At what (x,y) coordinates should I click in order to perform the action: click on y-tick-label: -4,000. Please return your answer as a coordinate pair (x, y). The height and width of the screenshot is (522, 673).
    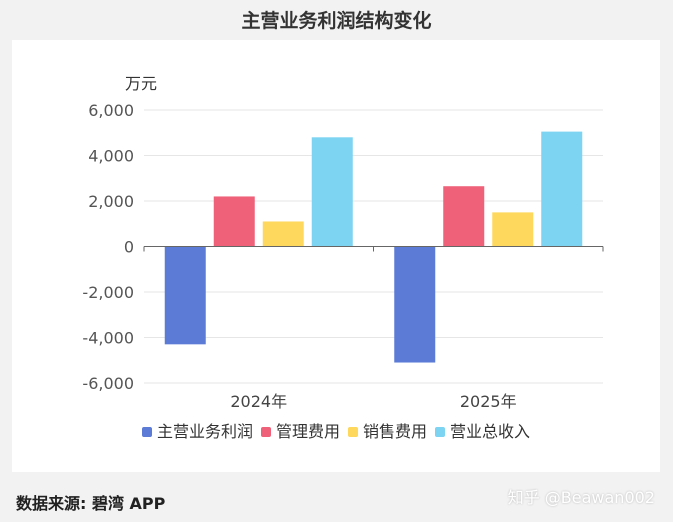
    Looking at the image, I should click on (108, 338).